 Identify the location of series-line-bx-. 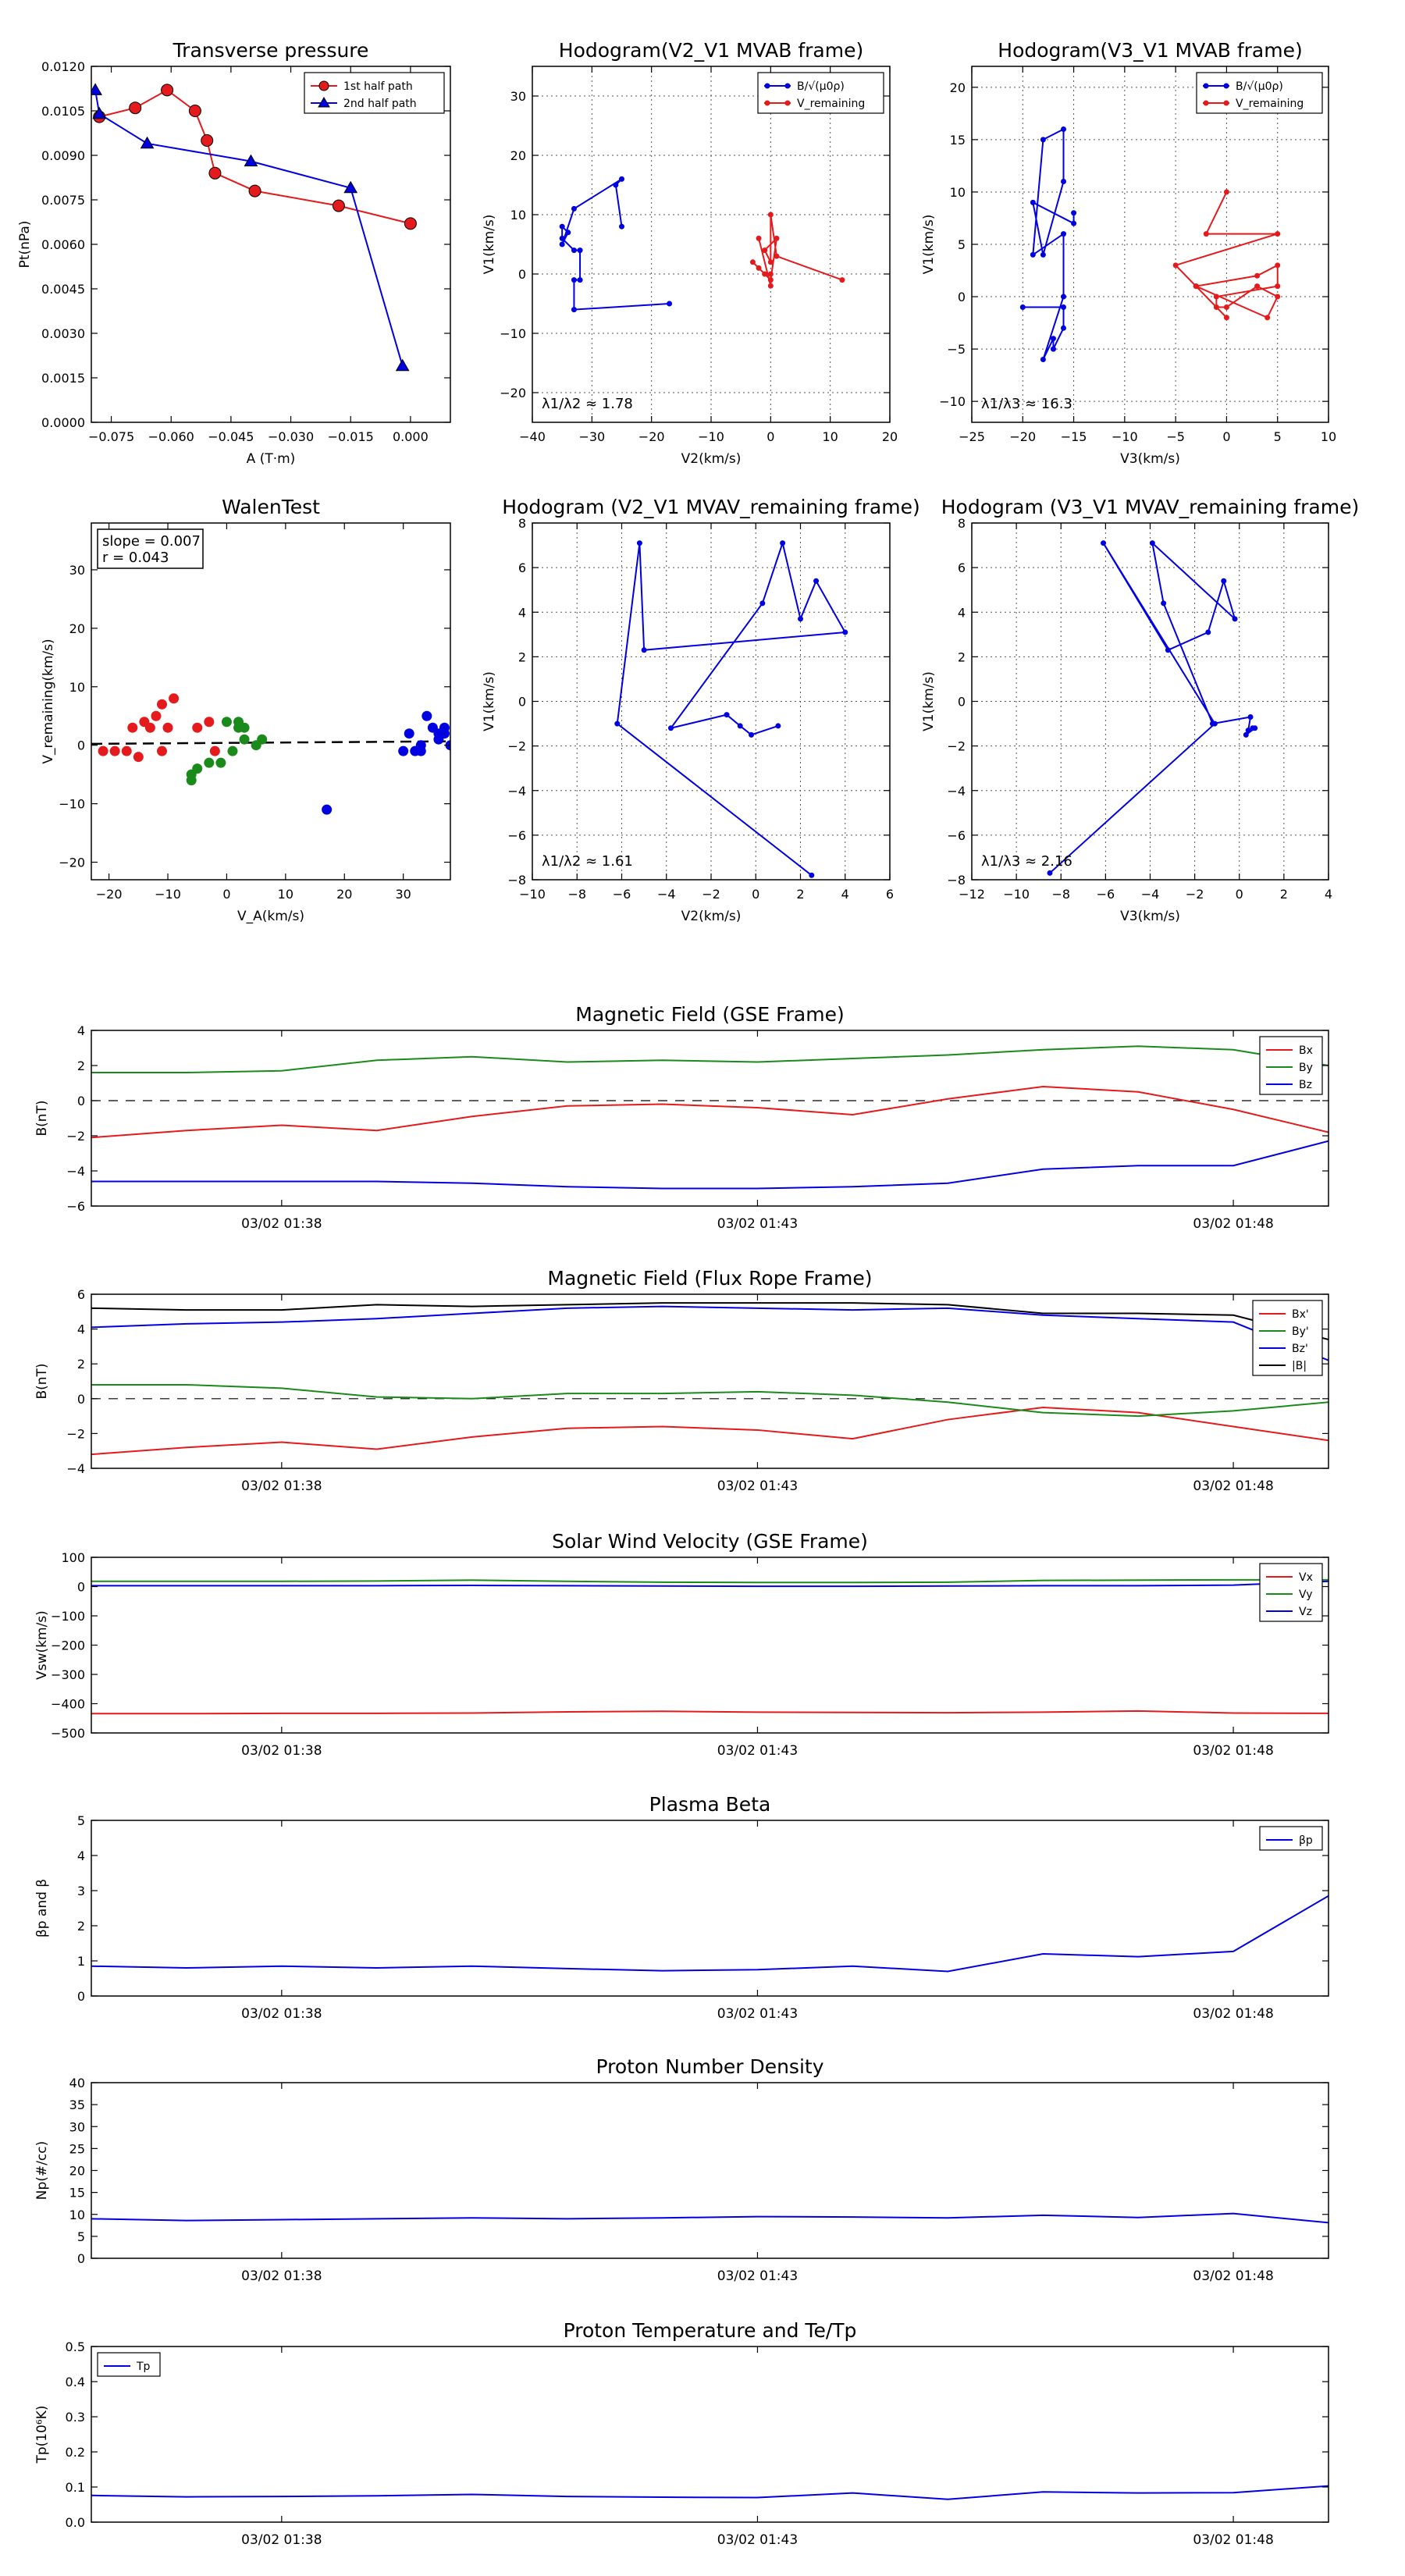
(710, 1431).